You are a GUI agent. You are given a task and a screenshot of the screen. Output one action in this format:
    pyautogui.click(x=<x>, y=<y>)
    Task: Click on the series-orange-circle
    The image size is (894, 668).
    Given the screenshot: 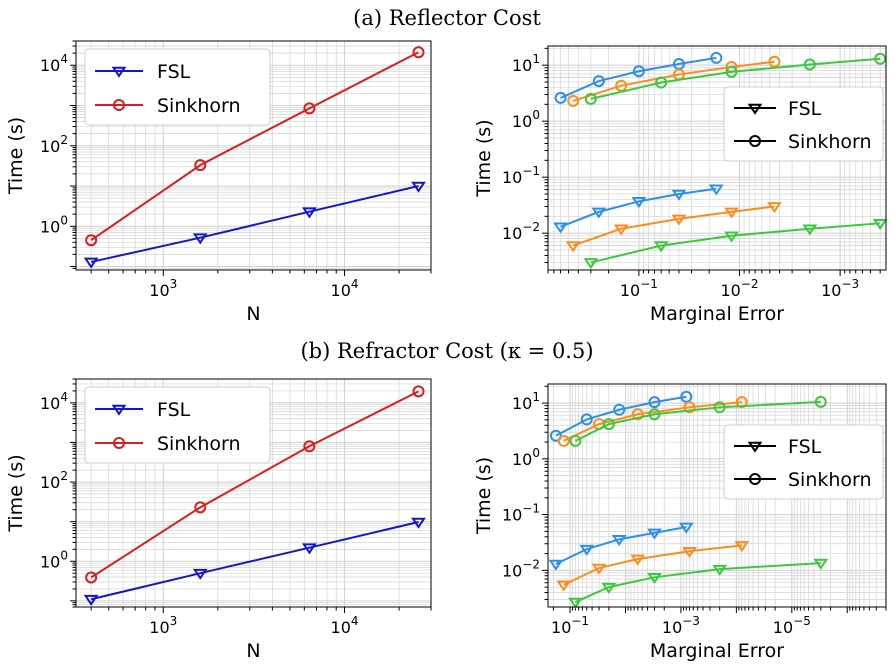 What is the action you would take?
    pyautogui.click(x=652, y=421)
    